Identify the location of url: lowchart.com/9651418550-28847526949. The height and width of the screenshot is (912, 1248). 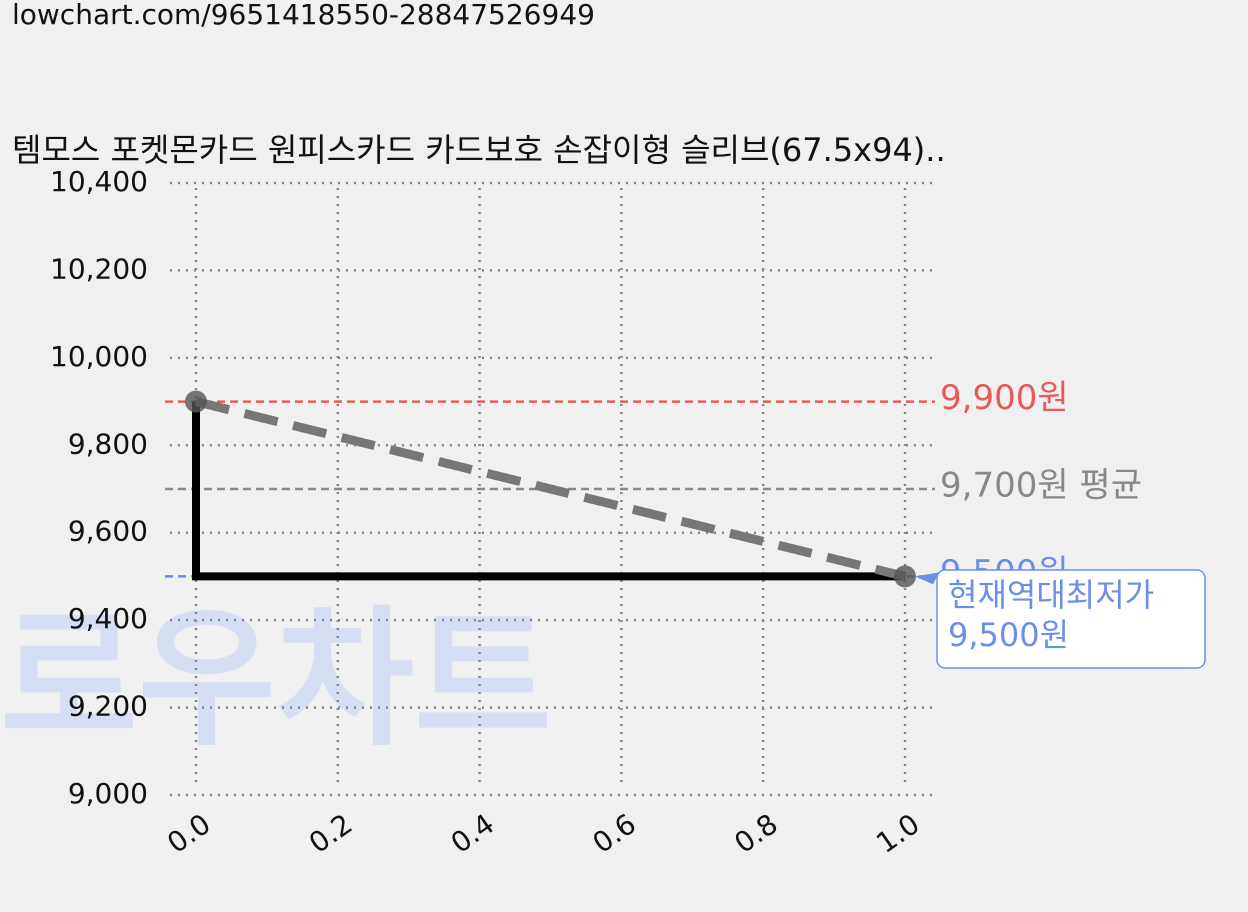
(303, 15).